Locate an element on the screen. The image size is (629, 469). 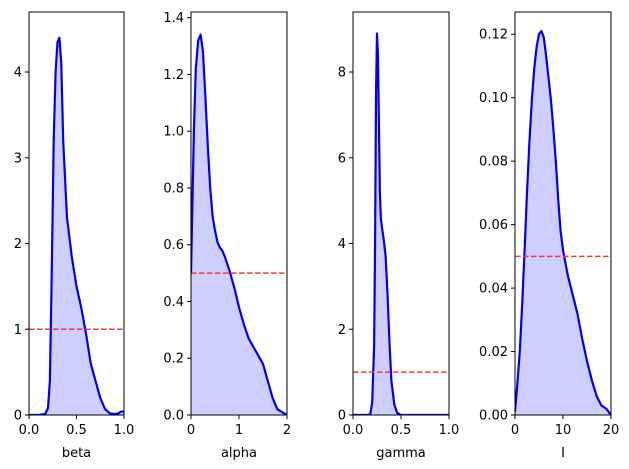
y-tick-label: 1.2 is located at coordinates (173, 75).